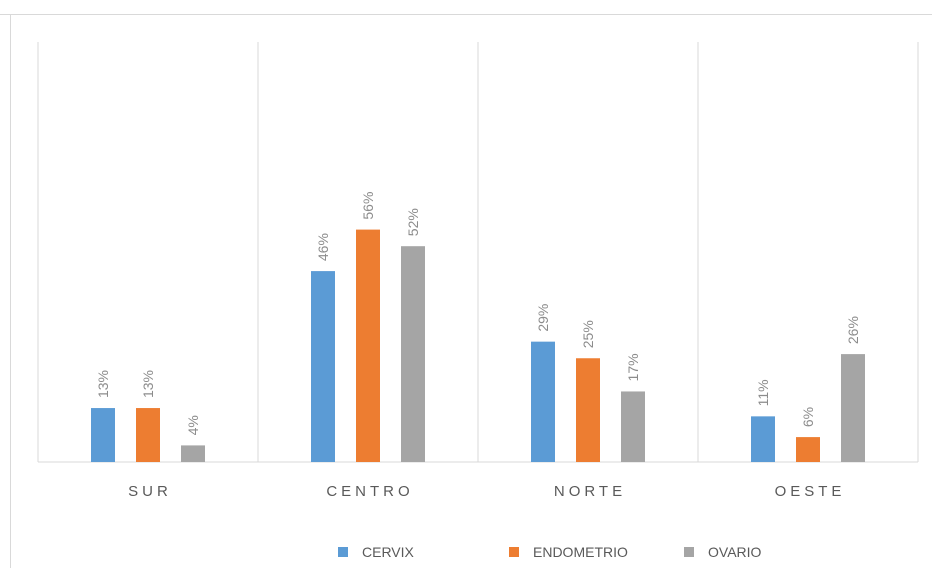 The width and height of the screenshot is (932, 568). What do you see at coordinates (735, 552) in the screenshot?
I see `legend-label-ovario: OVARIO` at bounding box center [735, 552].